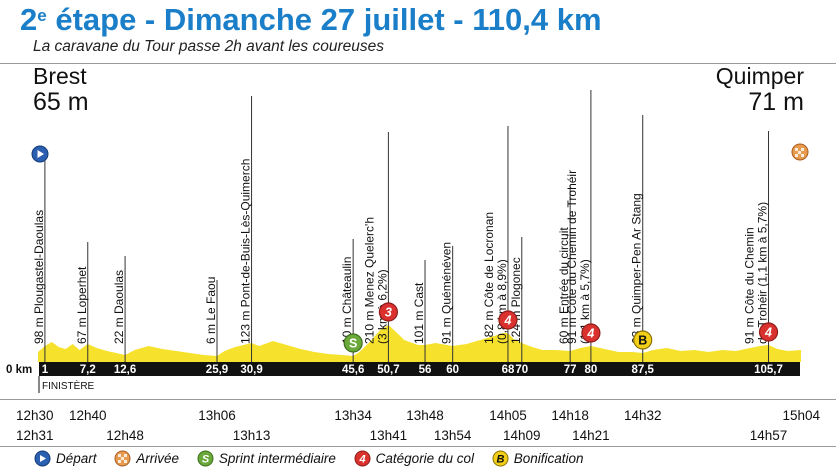 This screenshot has height=474, width=836. Describe the element at coordinates (369, 280) in the screenshot. I see `waypoint-label: 210 m Menez Quelerc'h` at that location.